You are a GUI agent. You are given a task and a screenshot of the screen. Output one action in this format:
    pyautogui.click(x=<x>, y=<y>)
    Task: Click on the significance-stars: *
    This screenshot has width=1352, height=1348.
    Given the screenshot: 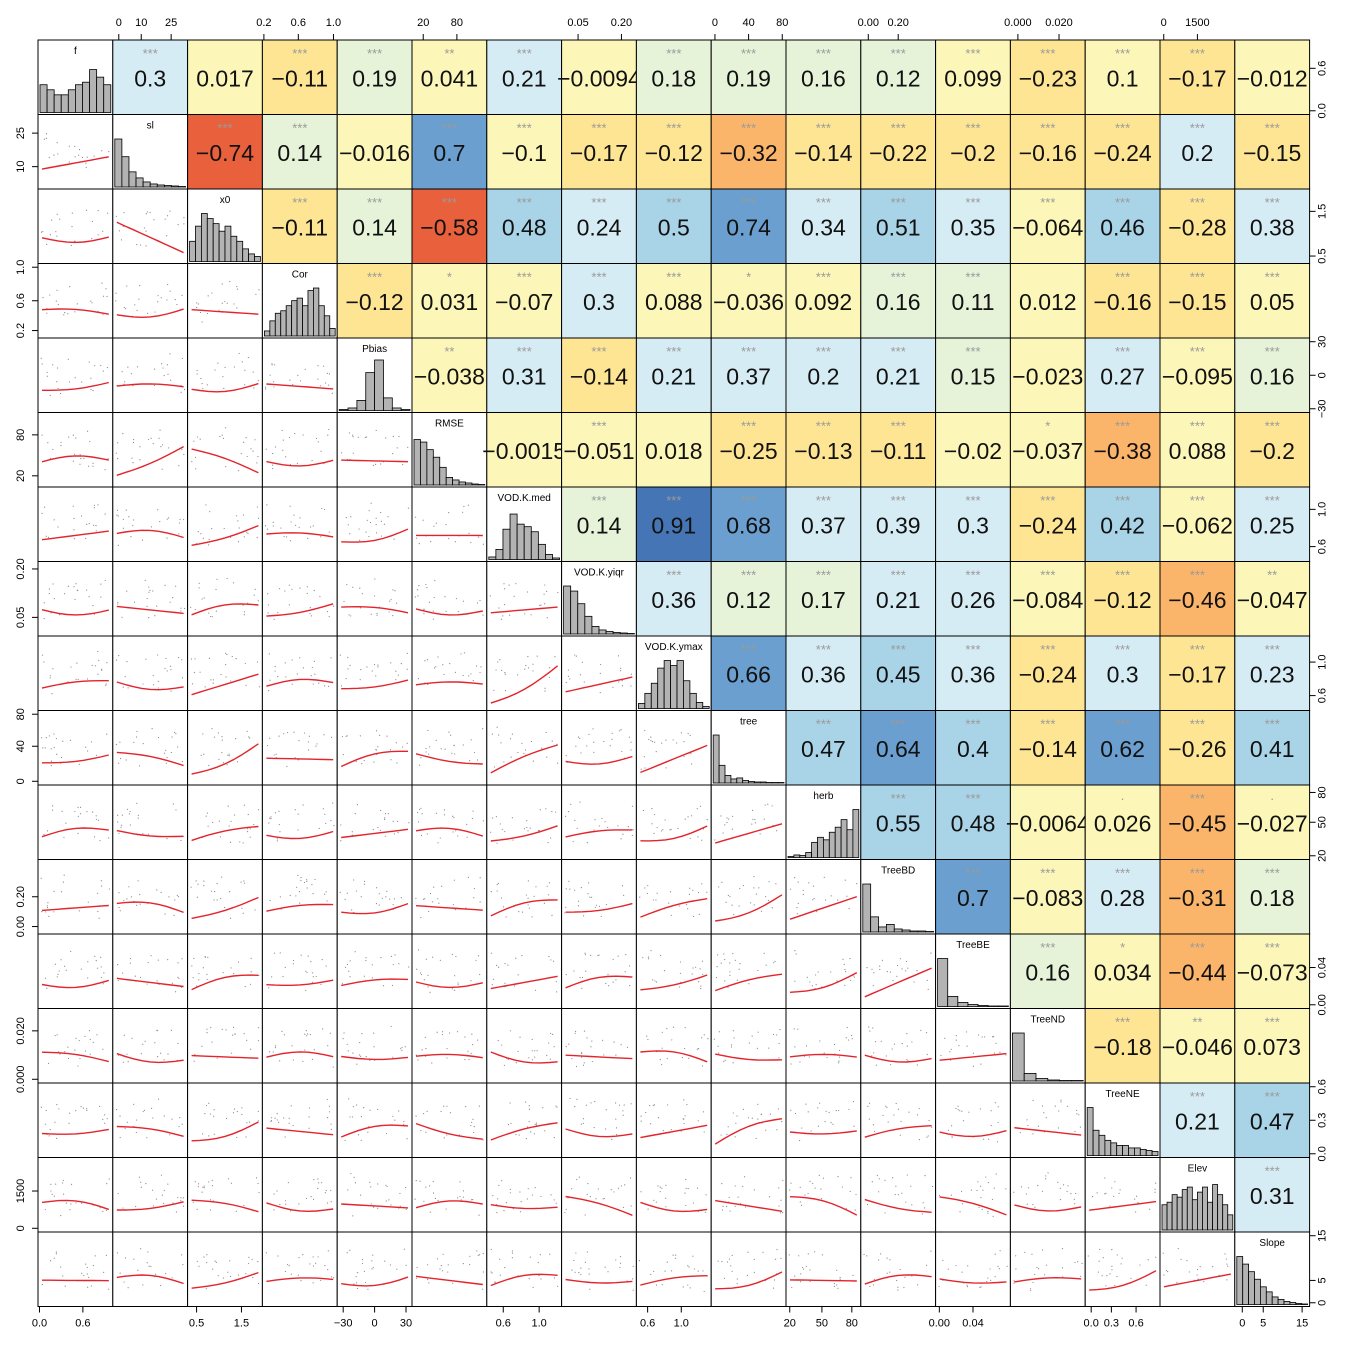 What is the action you would take?
    pyautogui.click(x=748, y=277)
    